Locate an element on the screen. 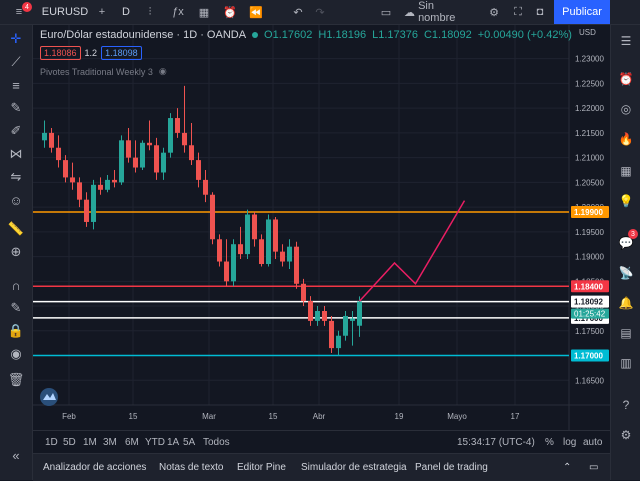 The height and width of the screenshot is (481, 640). publish-button: Publicar is located at coordinates (582, 12).